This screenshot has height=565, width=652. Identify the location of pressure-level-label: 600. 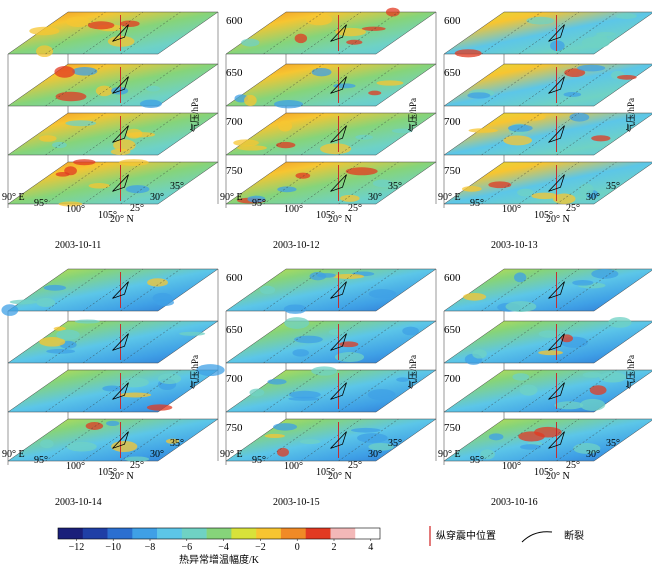
(234, 278).